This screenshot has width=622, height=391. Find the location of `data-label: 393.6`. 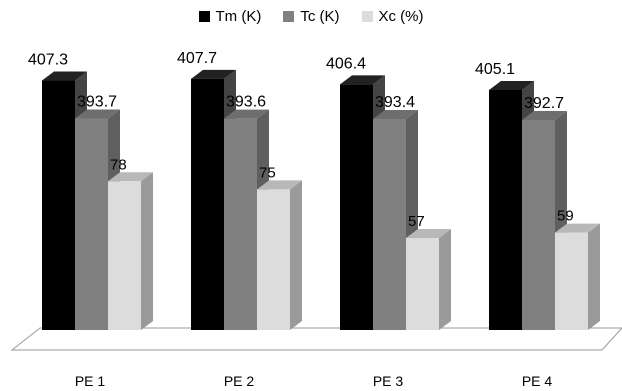

data-label: 393.6 is located at coordinates (246, 102).